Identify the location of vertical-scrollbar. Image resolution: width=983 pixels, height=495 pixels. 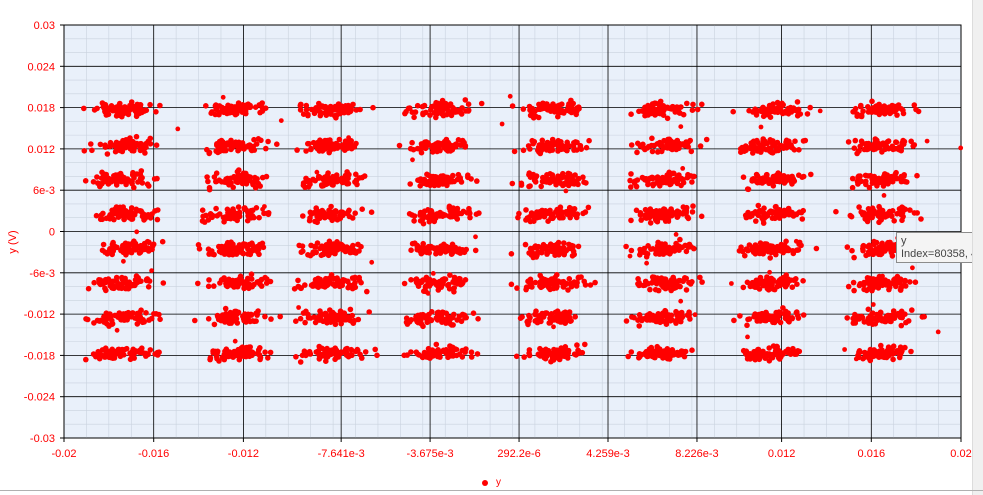
(977, 247).